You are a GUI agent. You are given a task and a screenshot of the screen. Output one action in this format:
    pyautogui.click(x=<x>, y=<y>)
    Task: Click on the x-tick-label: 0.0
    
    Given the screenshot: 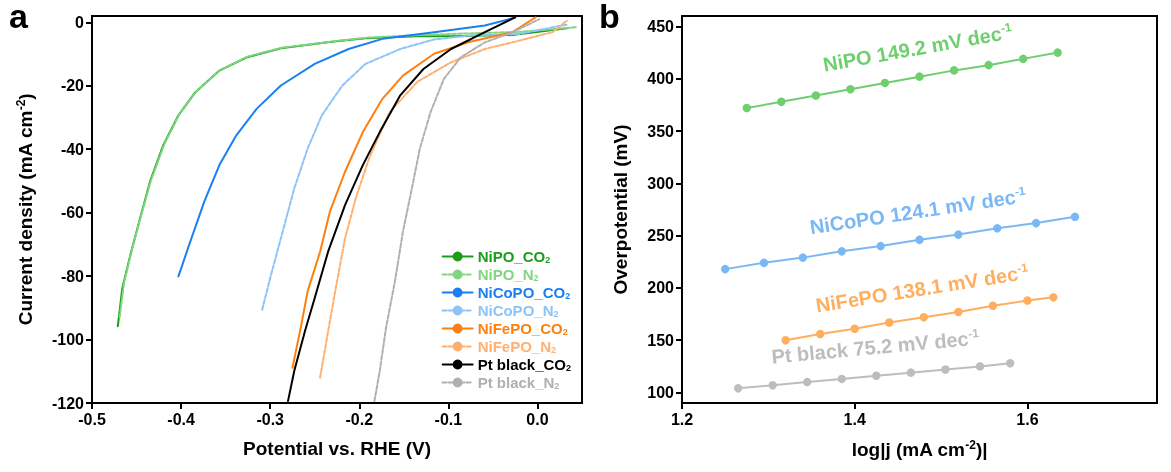 What is the action you would take?
    pyautogui.click(x=537, y=419)
    